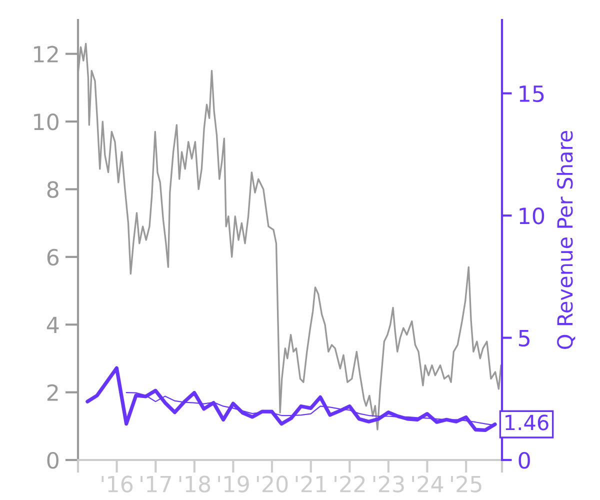 Image resolution: width=600 pixels, height=500 pixels. Describe the element at coordinates (524, 460) in the screenshot. I see `y2-tick-label: 0` at that location.